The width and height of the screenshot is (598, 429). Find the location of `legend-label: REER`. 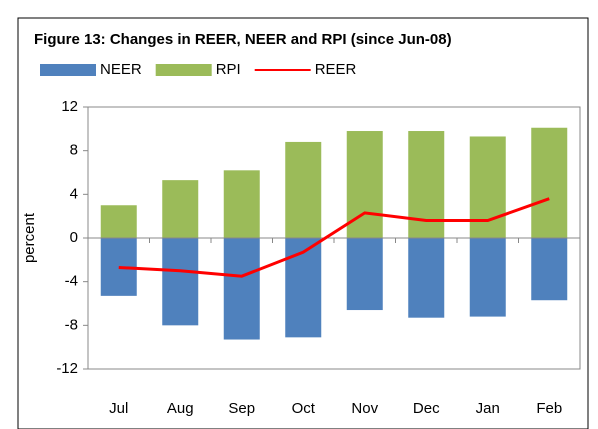

legend-label: REER is located at coordinates (336, 69).